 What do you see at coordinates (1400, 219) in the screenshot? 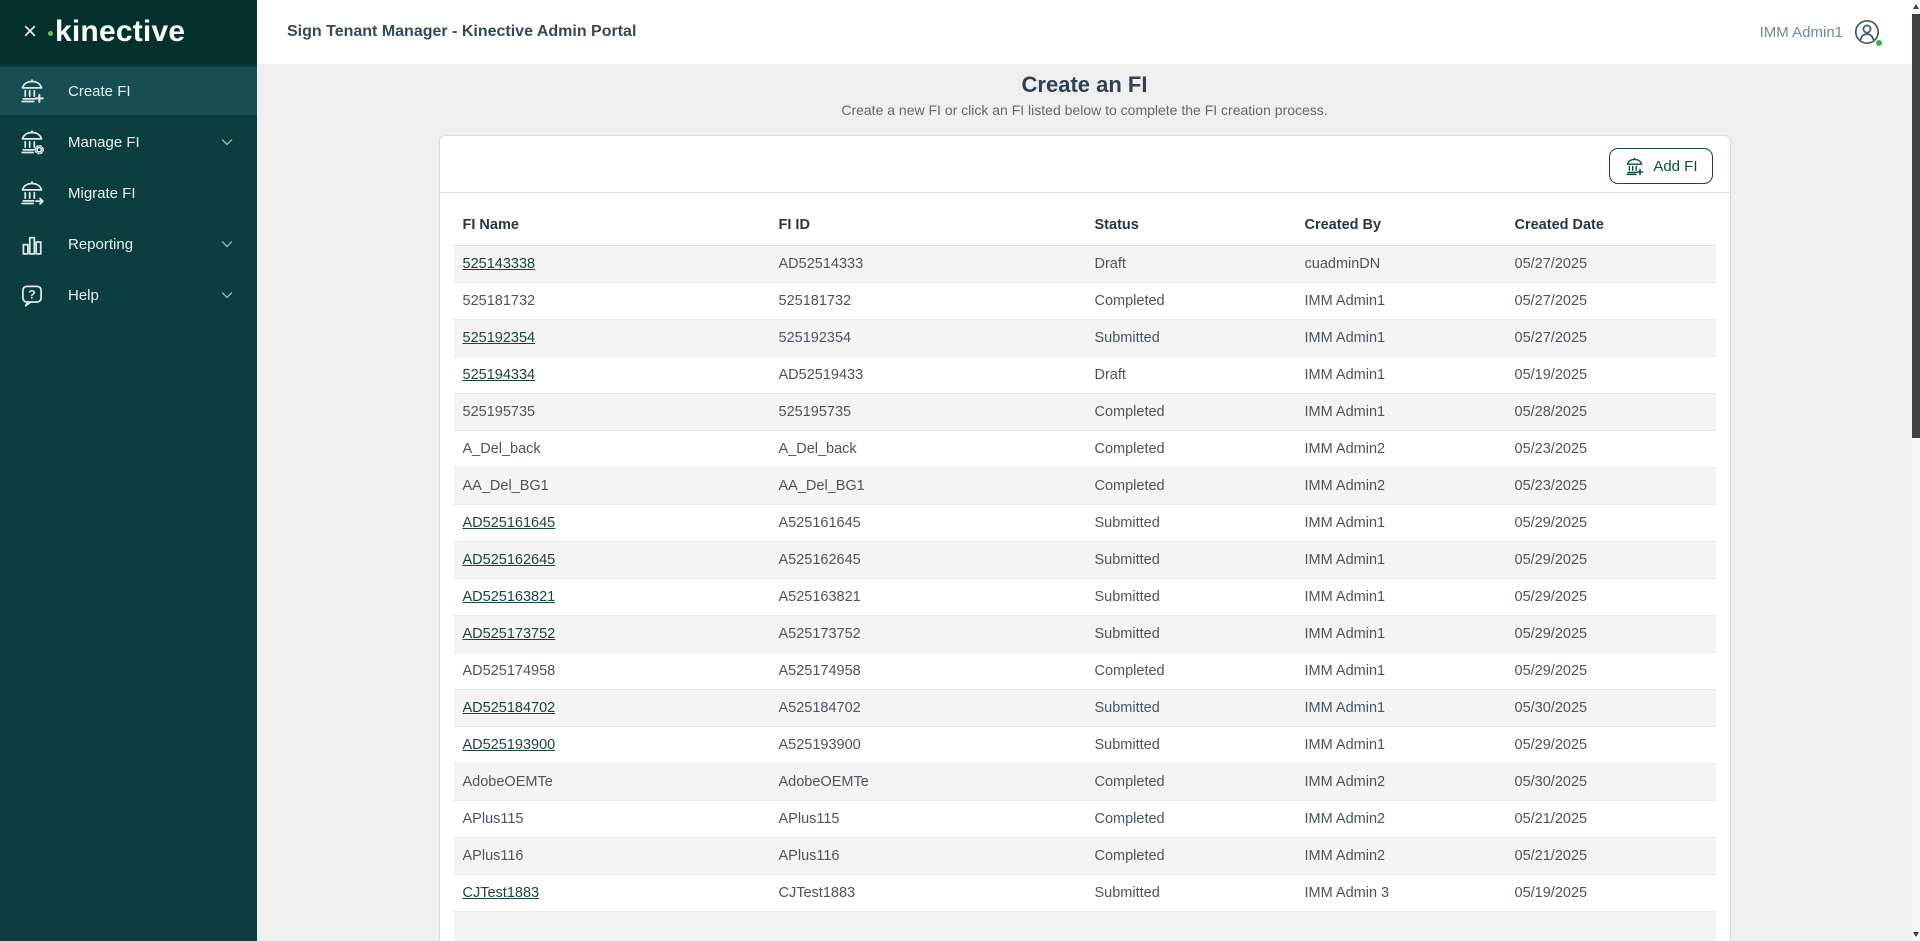
I see `col-header-created-by: Created By` at bounding box center [1400, 219].